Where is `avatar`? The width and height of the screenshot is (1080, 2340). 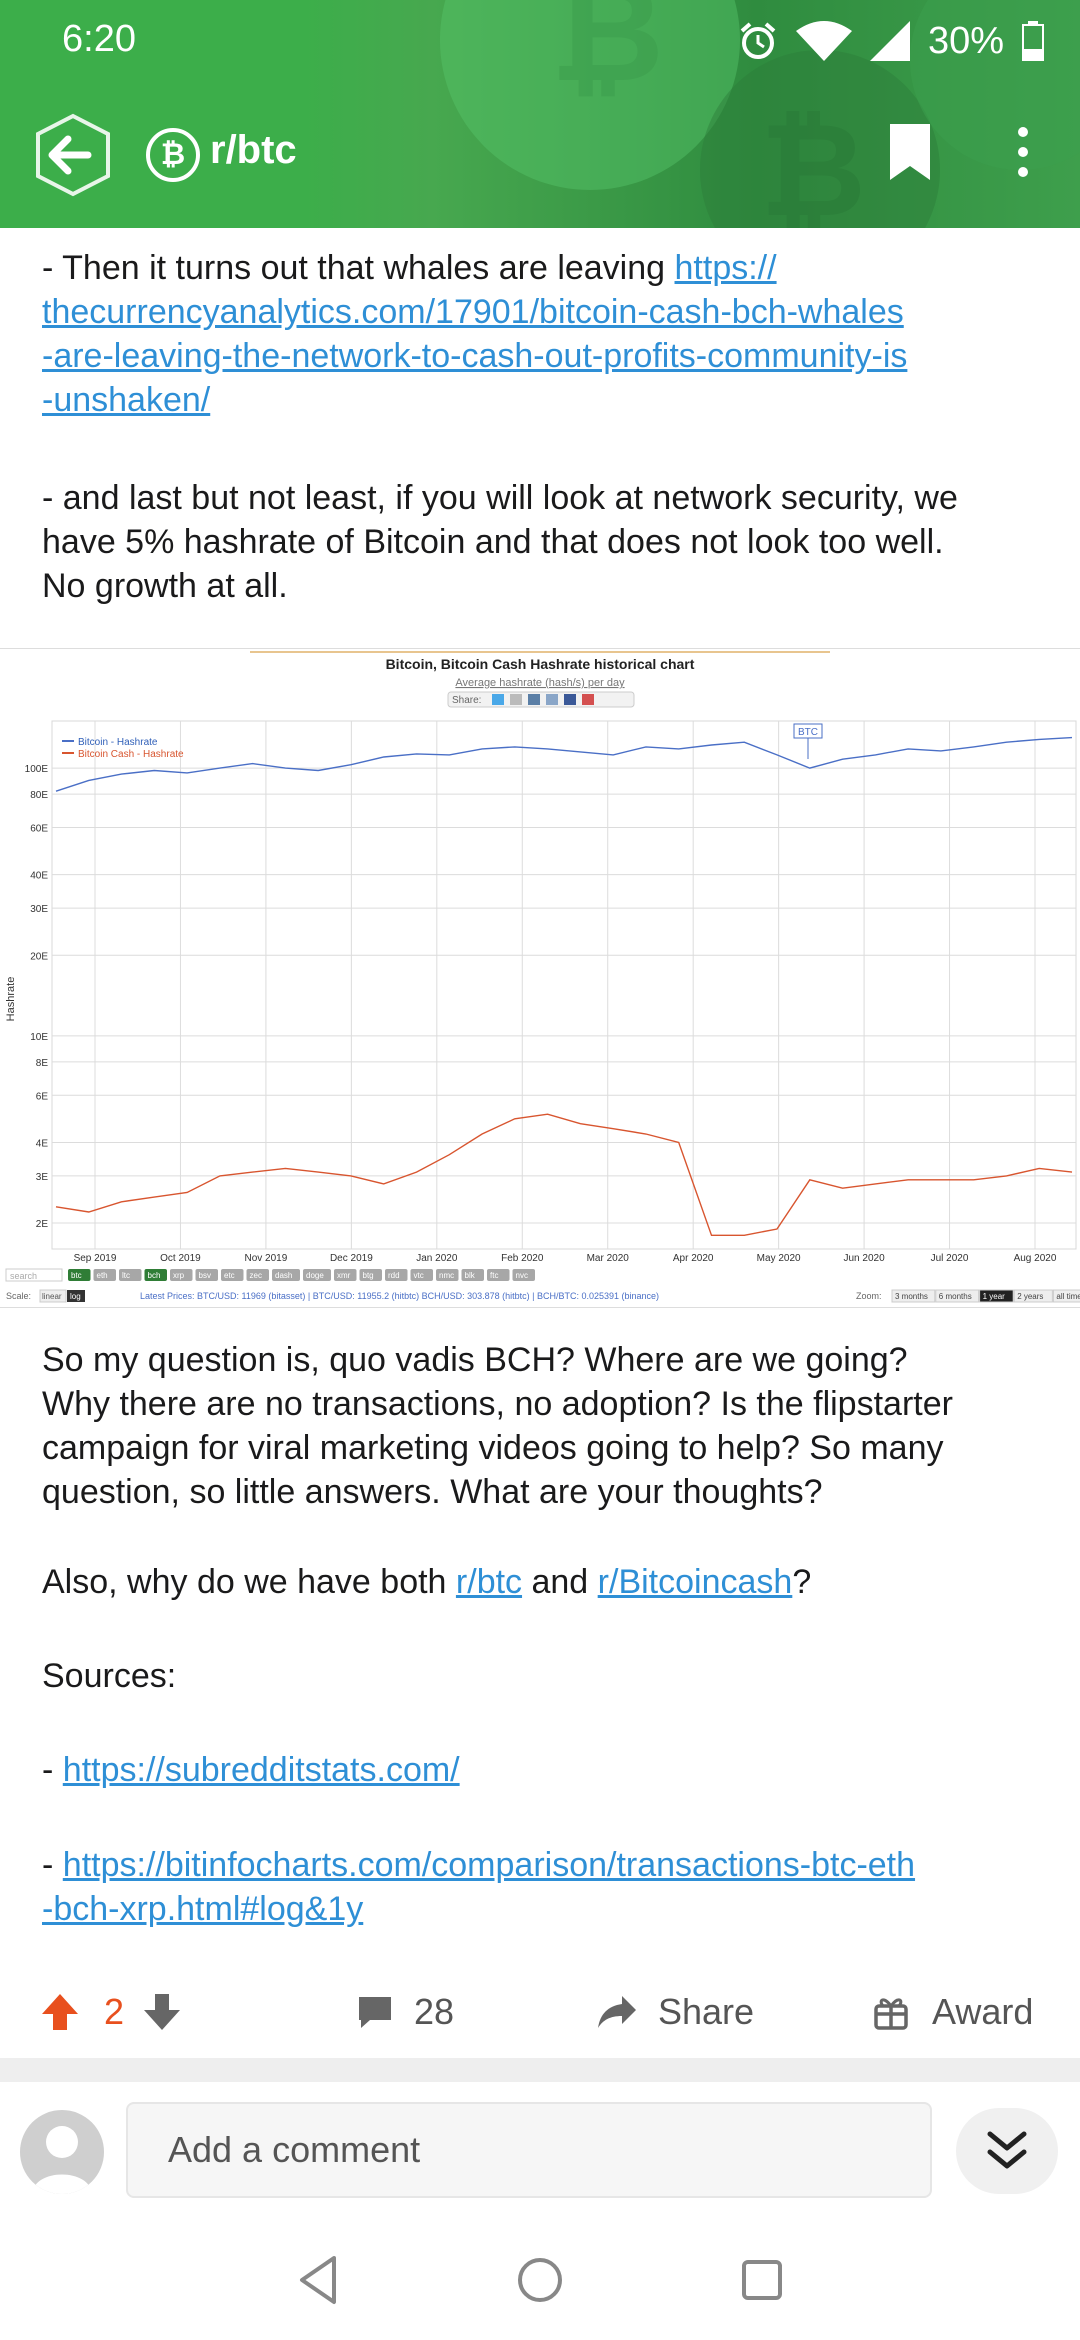
avatar is located at coordinates (62, 2152).